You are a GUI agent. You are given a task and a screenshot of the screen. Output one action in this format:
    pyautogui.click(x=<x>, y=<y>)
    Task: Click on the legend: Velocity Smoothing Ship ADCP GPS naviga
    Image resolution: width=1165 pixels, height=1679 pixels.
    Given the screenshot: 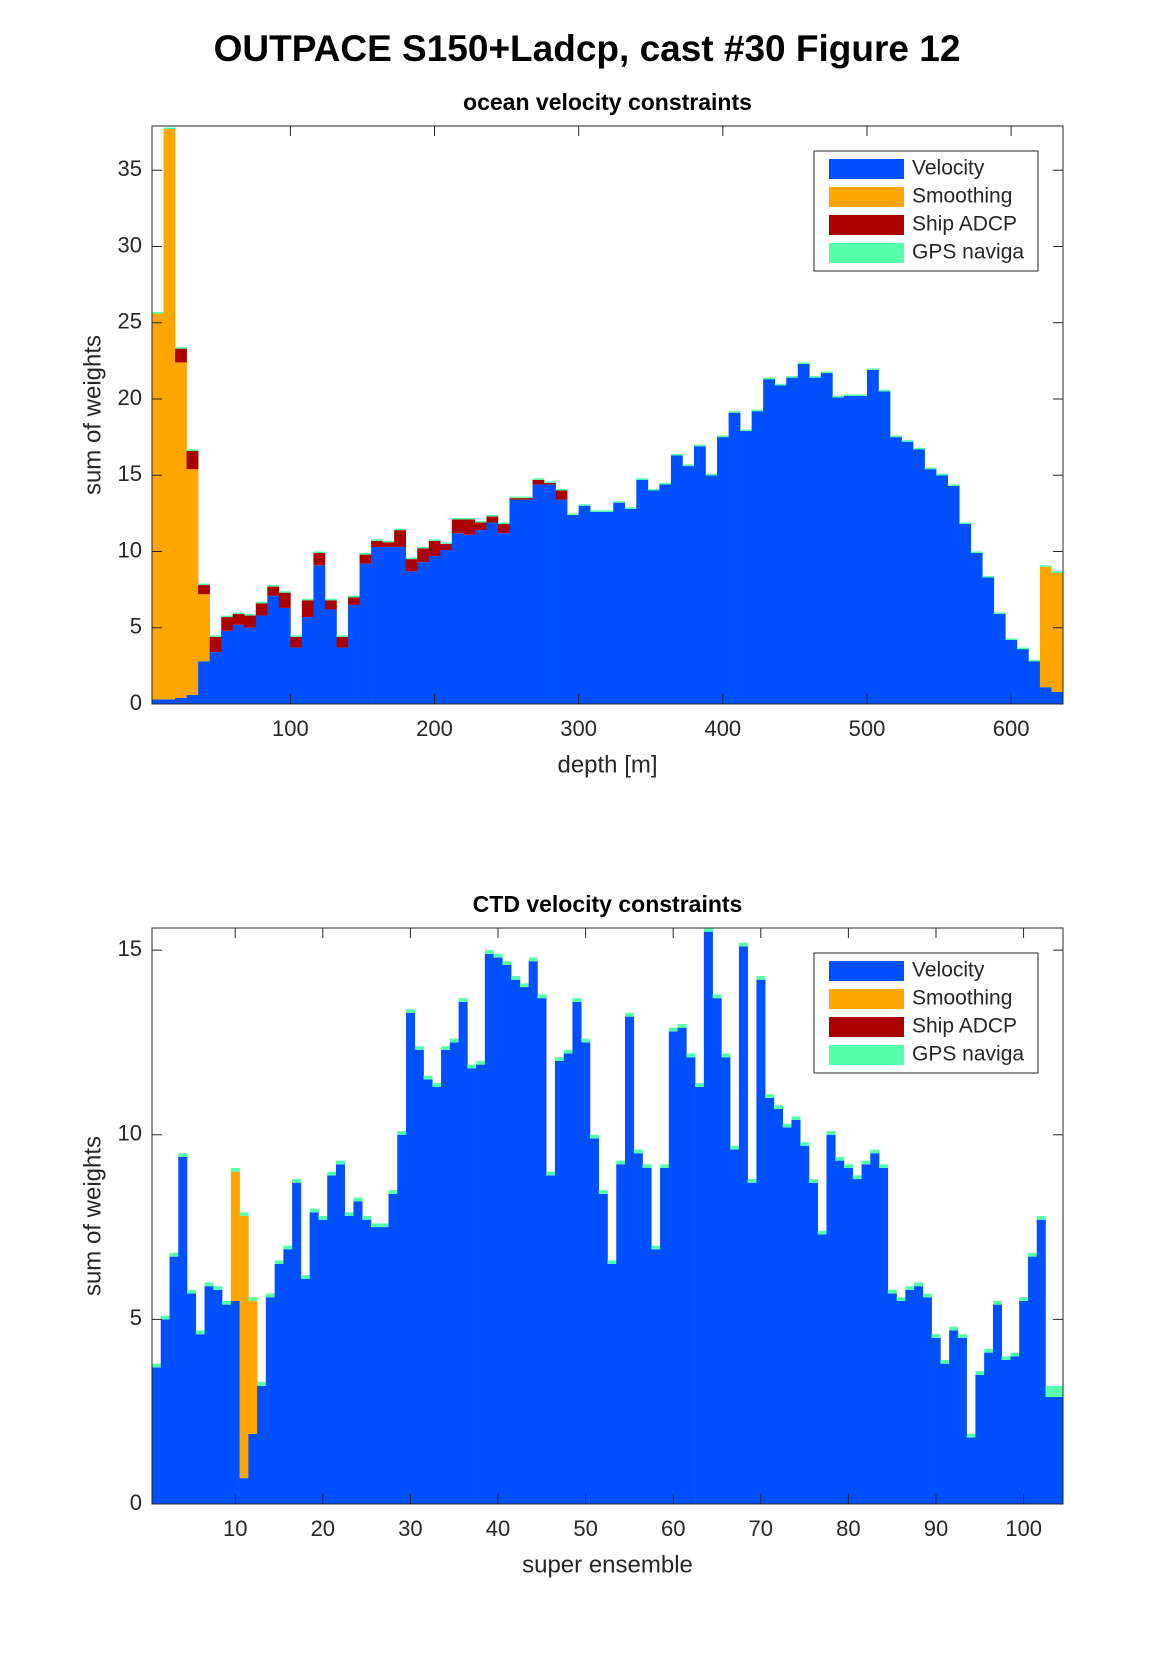 What is the action you would take?
    pyautogui.click(x=926, y=211)
    